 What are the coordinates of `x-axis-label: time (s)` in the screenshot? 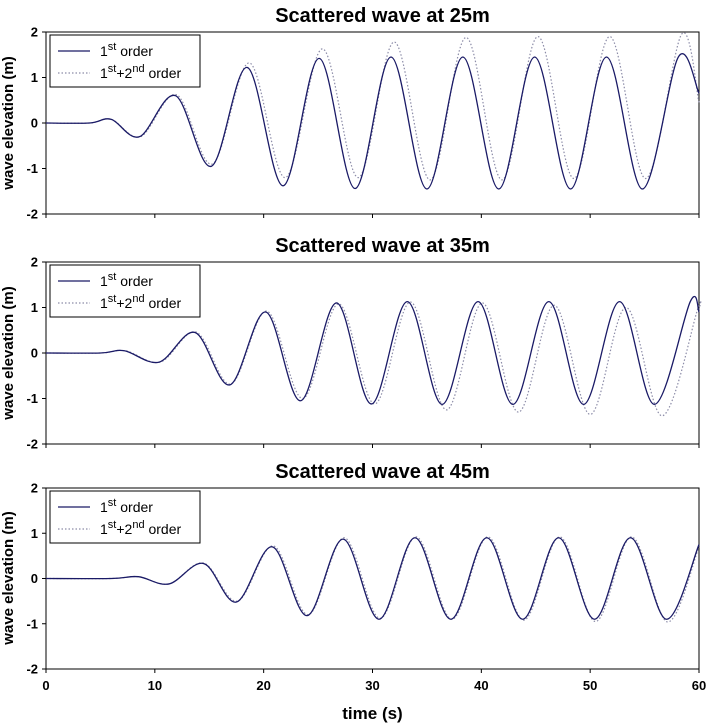 It's located at (372, 713).